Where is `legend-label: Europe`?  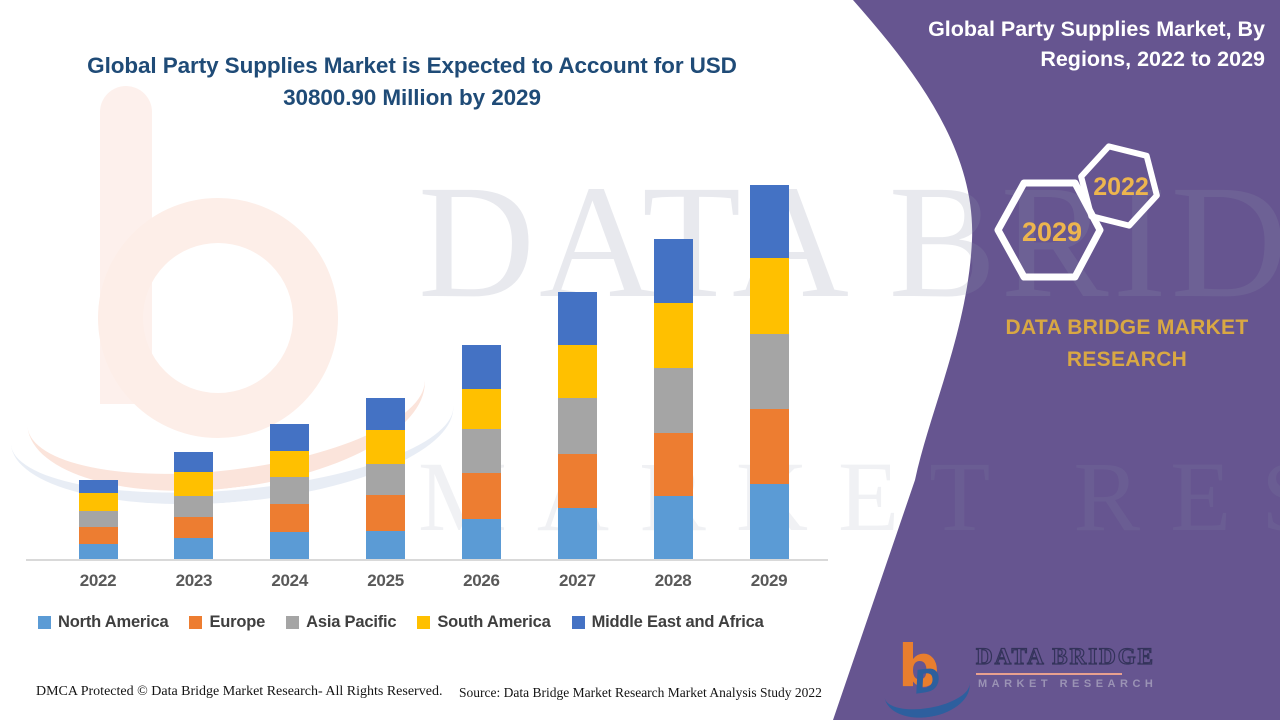 legend-label: Europe is located at coordinates (237, 622).